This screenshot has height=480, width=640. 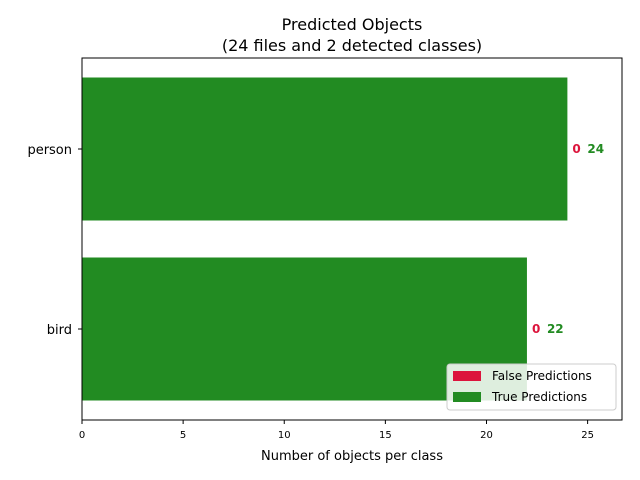 I want to click on legend-label-true-predictions: True Predictions, so click(x=539, y=397).